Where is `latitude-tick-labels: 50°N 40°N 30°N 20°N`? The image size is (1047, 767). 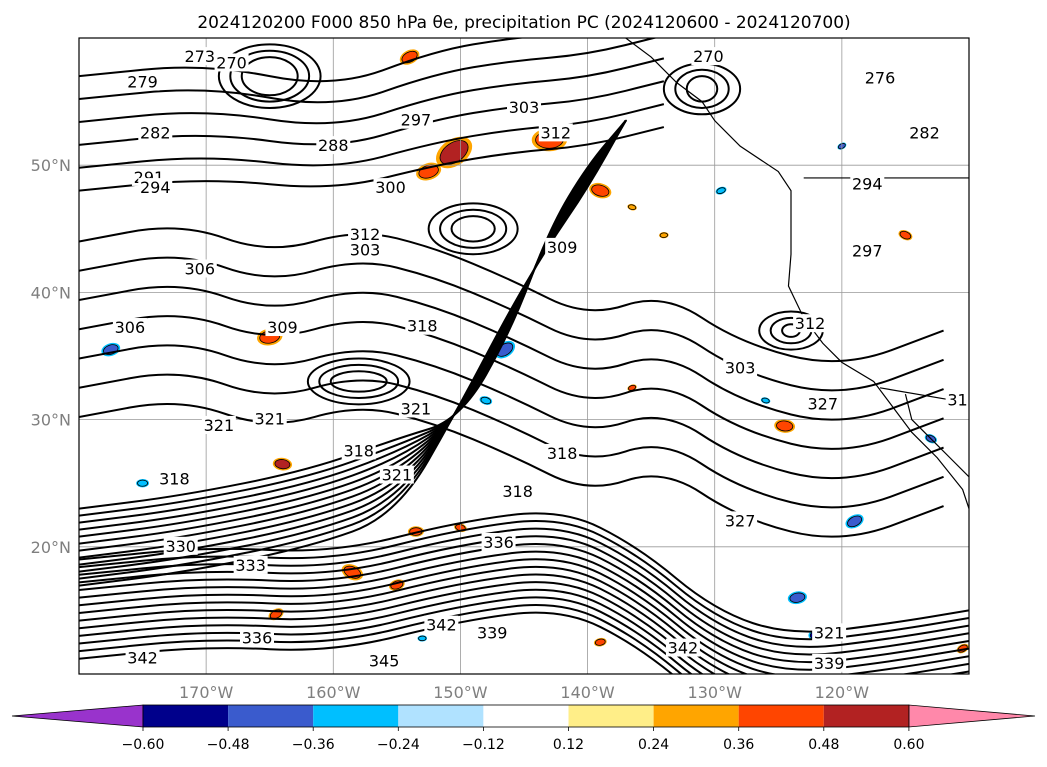
latitude-tick-labels: 50°N 40°N 30°N 20°N is located at coordinates (51, 356).